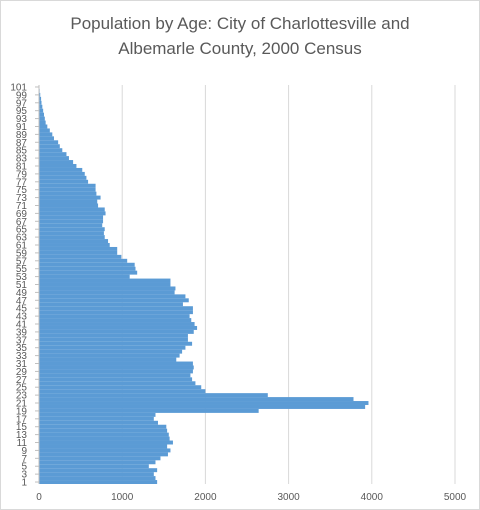  What do you see at coordinates (22, 159) in the screenshot?
I see `y-tick-label-83: 83` at bounding box center [22, 159].